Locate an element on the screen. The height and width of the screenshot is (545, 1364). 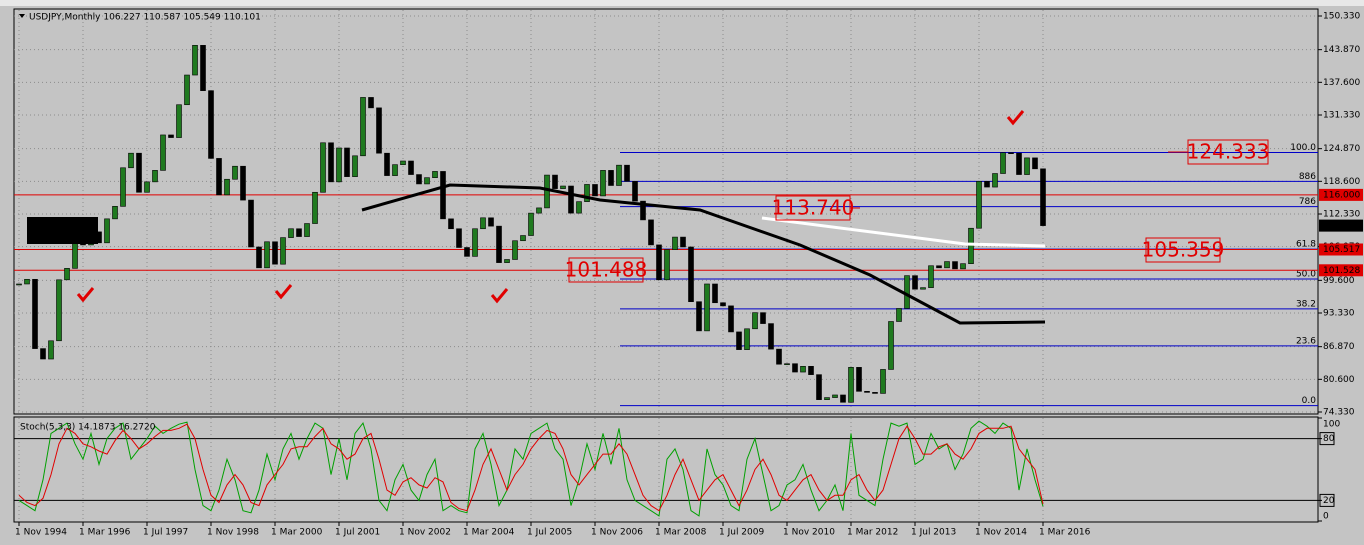
y-tick-label: 74.330 is located at coordinates (1339, 413).